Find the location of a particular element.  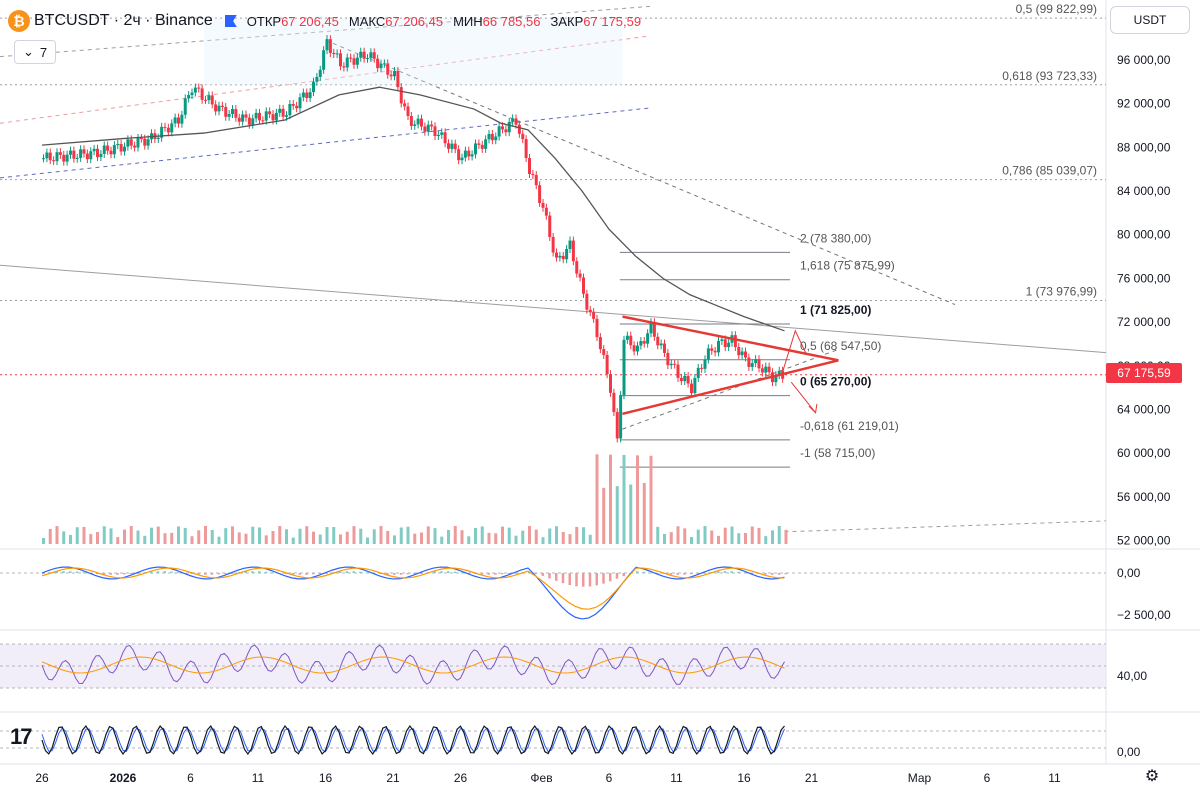

flag-icon is located at coordinates (230, 21).